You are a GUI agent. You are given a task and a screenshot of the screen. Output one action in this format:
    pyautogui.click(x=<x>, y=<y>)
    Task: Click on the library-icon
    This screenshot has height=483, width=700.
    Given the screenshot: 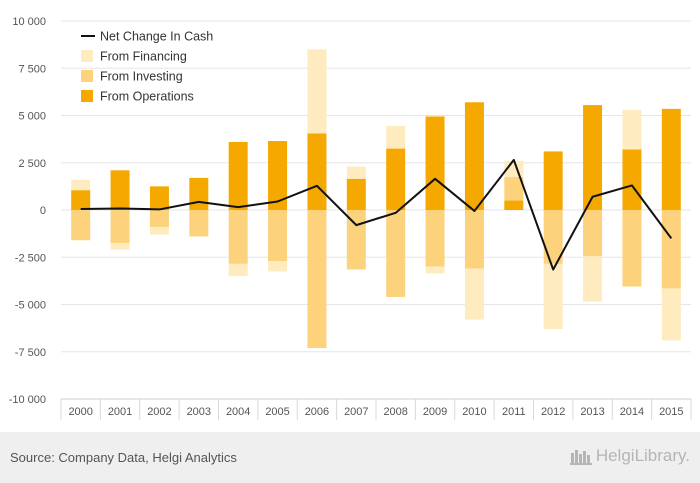 What is the action you would take?
    pyautogui.click(x=580, y=457)
    